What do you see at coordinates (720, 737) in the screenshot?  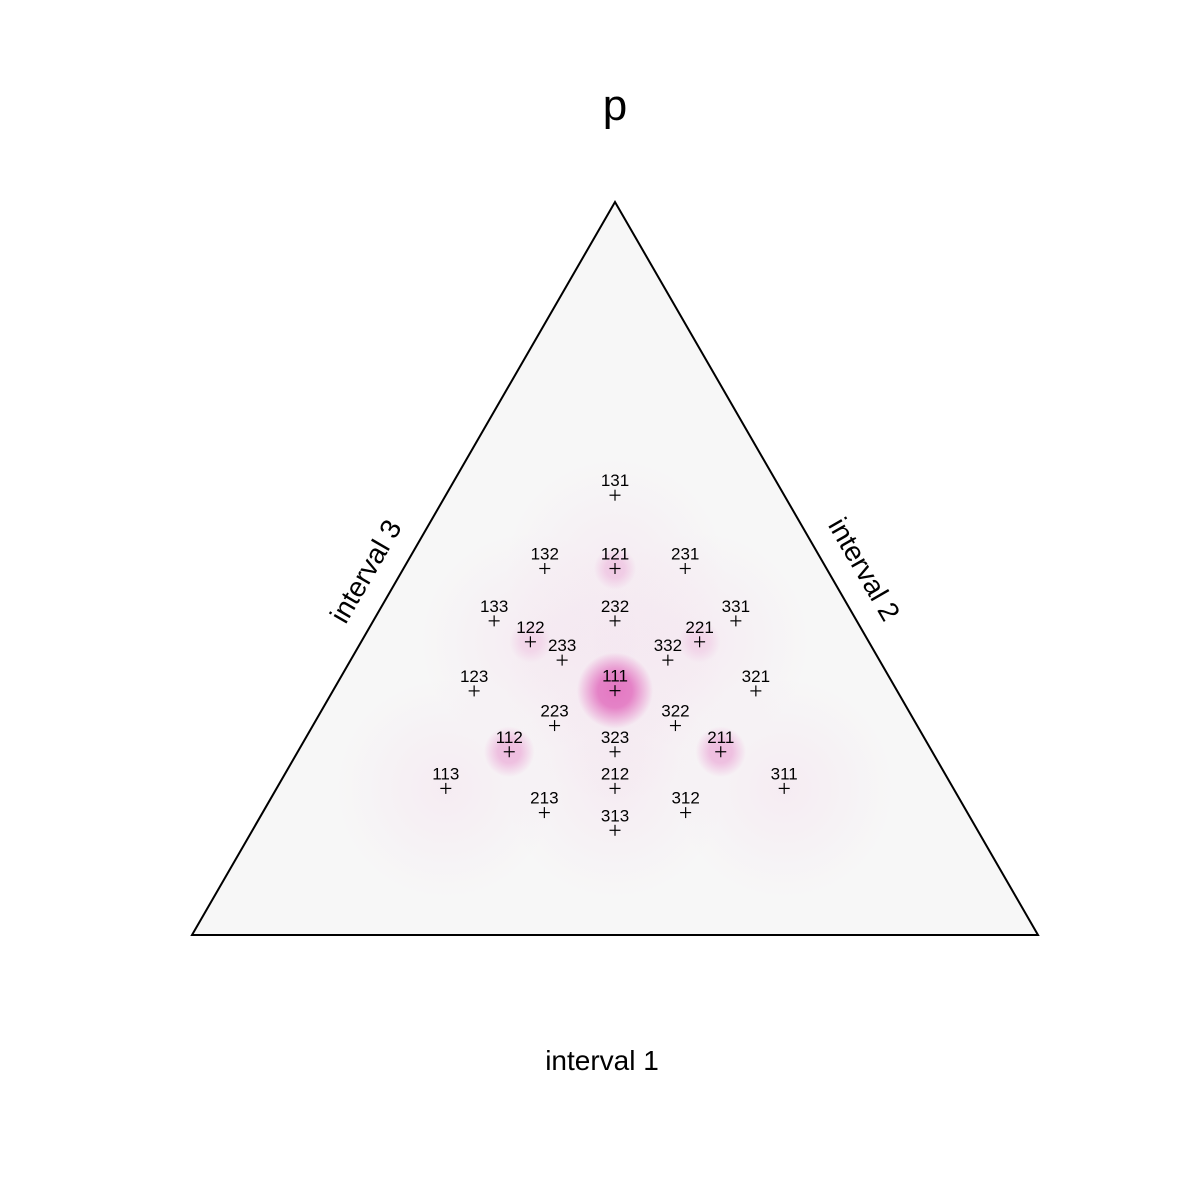 I see `point-label-211: 211` at bounding box center [720, 737].